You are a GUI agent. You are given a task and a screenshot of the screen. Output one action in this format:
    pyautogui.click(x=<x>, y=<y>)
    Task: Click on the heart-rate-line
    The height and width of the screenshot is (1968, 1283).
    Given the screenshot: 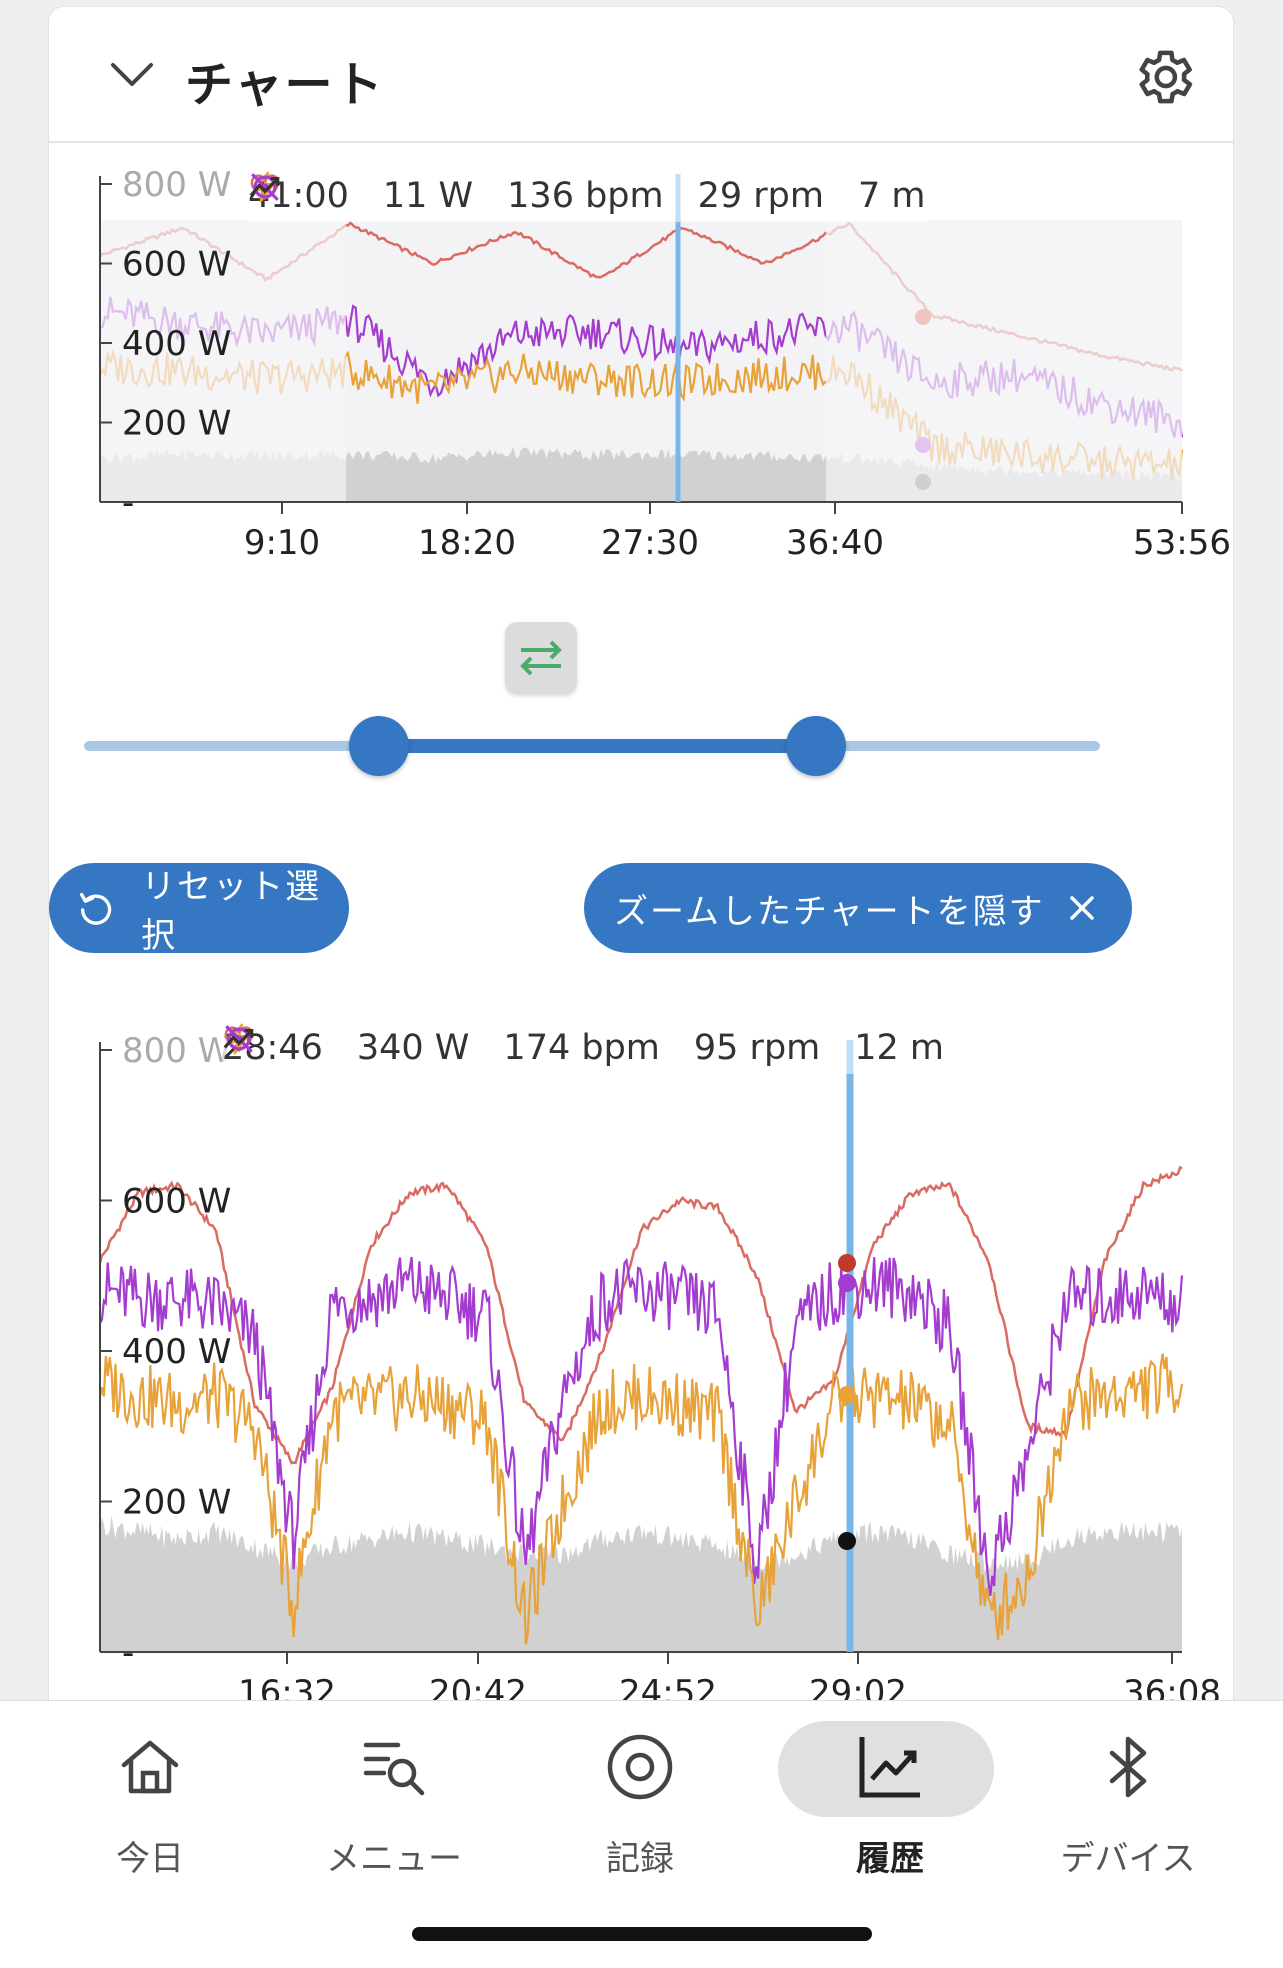 What is the action you would take?
    pyautogui.click(x=640, y=1315)
    